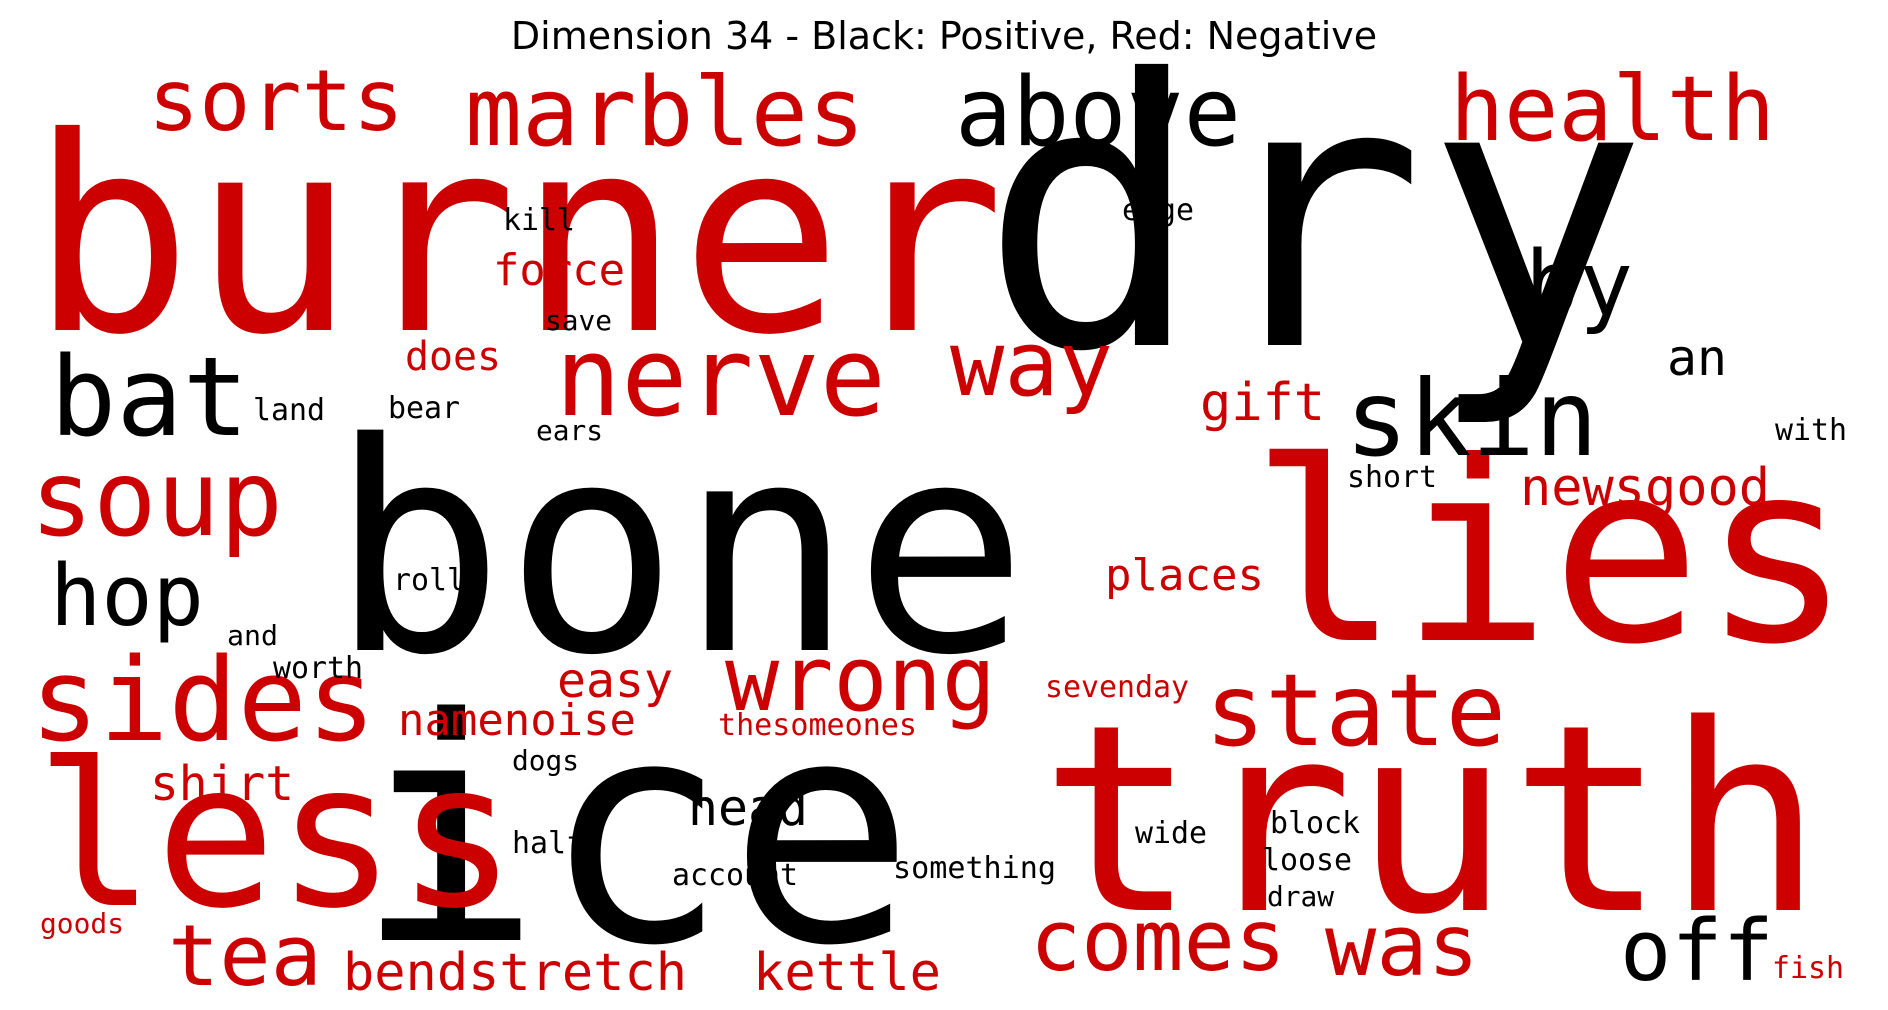 The image size is (1888, 1010). What do you see at coordinates (1300, 896) in the screenshot?
I see `word-draw: draw` at bounding box center [1300, 896].